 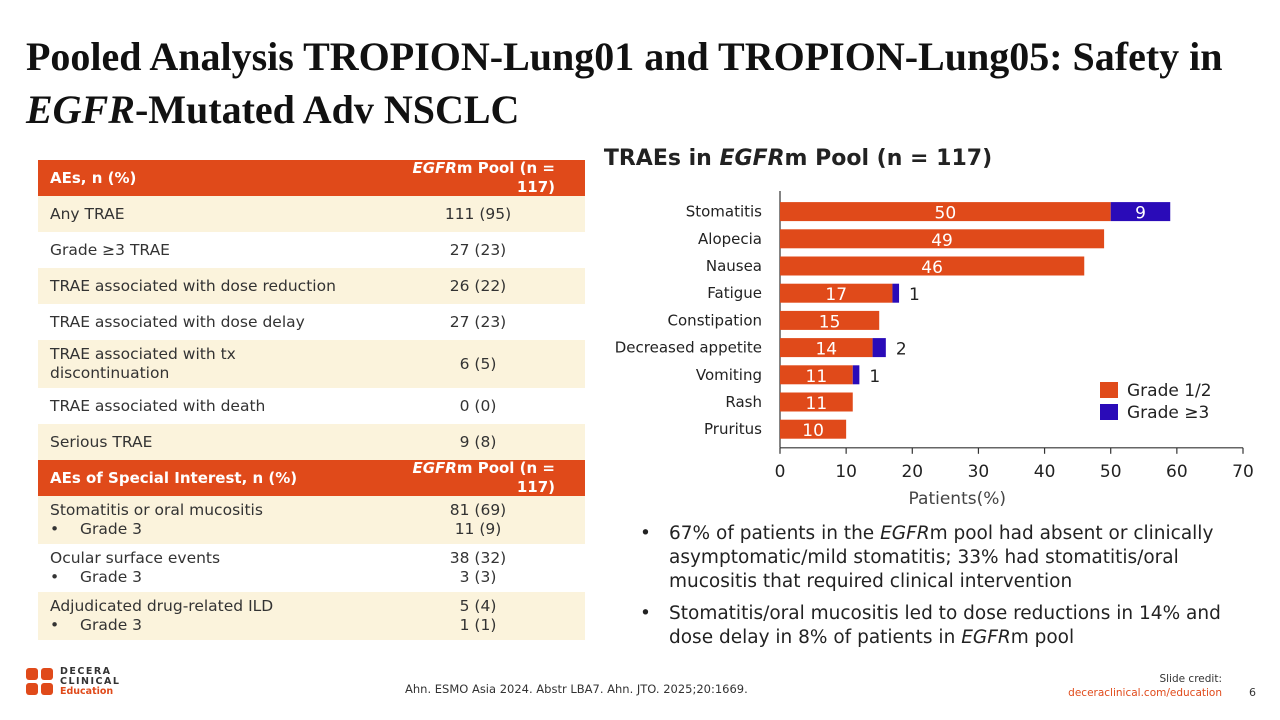 I want to click on data-label-grade-1-2: 14, so click(x=826, y=350).